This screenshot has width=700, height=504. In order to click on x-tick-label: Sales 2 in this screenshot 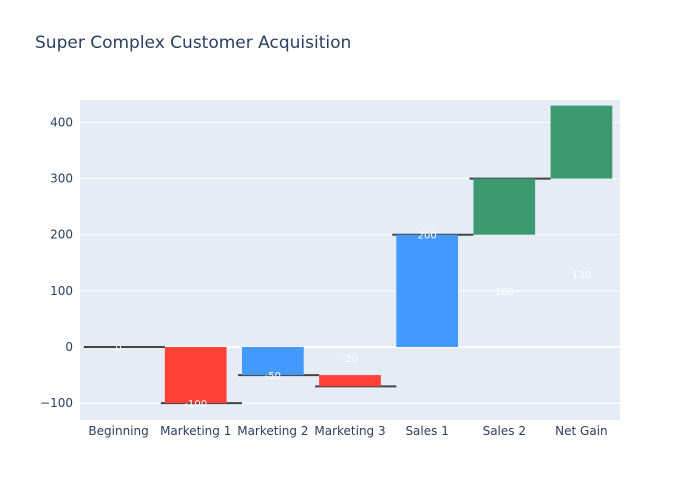, I will do `click(504, 431)`.